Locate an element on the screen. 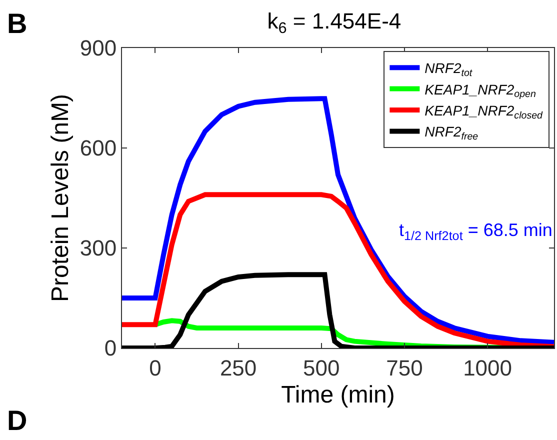  x-axis-title: Time (min) is located at coordinates (338, 395).